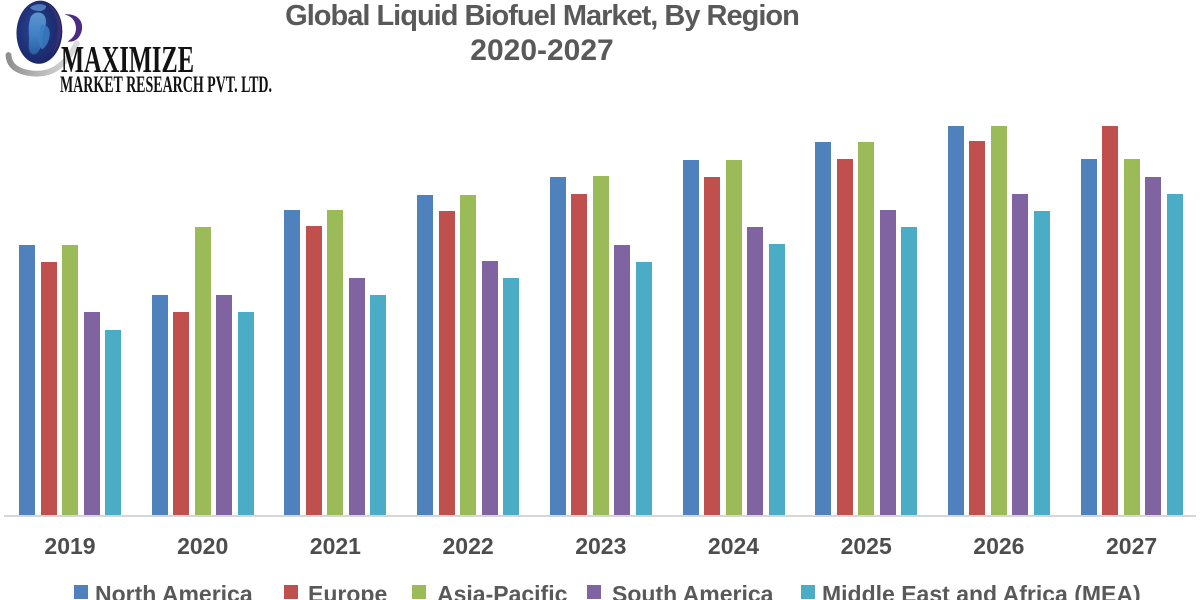 The image size is (1200, 600). What do you see at coordinates (166, 84) in the screenshot?
I see `svg-text: MARKET RESEARCH PVT. LTD.` at bounding box center [166, 84].